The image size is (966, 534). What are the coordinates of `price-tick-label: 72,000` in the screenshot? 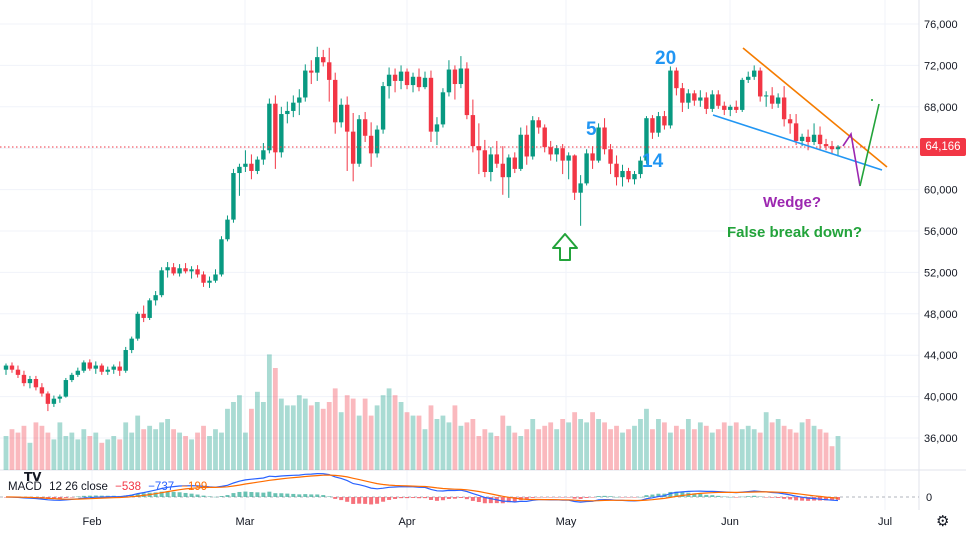 It's located at (941, 66).